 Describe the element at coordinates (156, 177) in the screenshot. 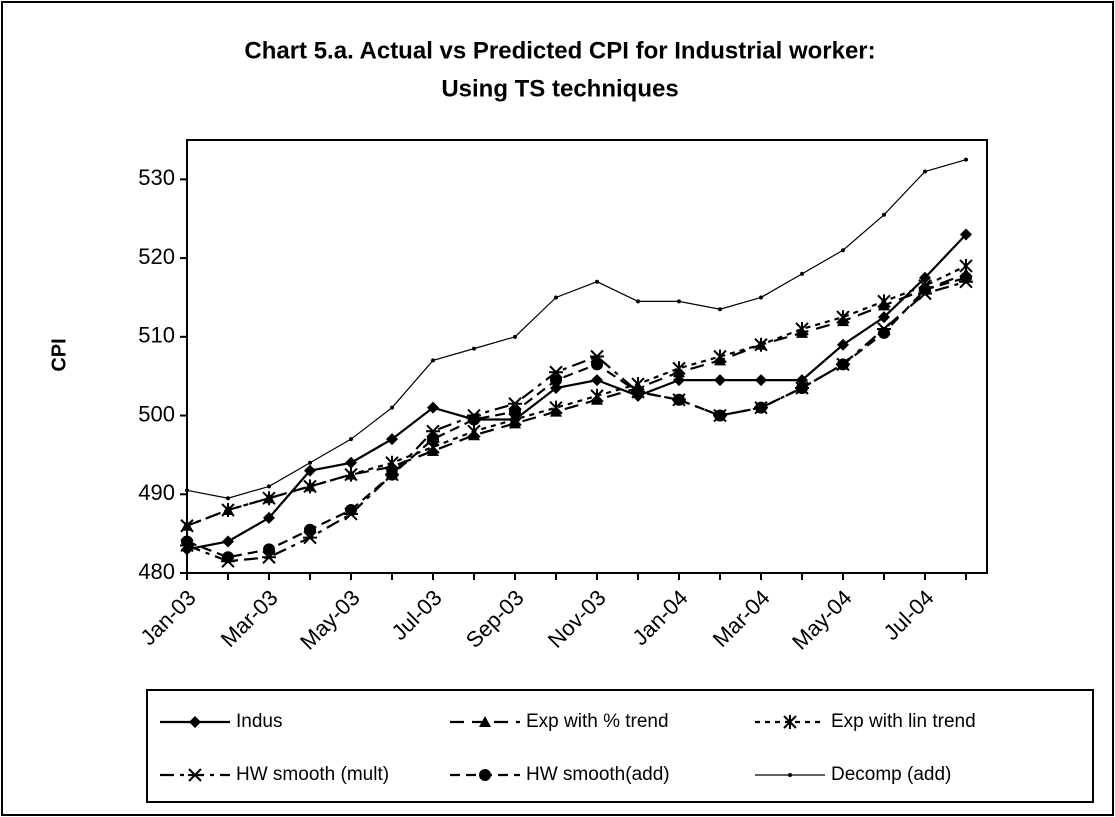

I see `y-tick-label: 530` at that location.